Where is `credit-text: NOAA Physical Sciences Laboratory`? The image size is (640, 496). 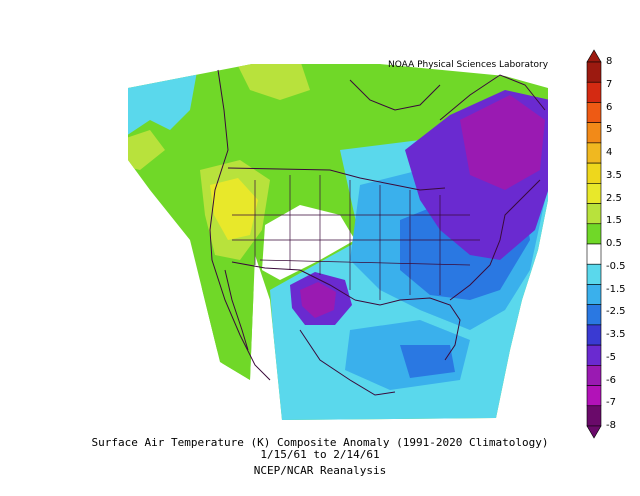 credit-text: NOAA Physical Sciences Laboratory is located at coordinates (468, 65).